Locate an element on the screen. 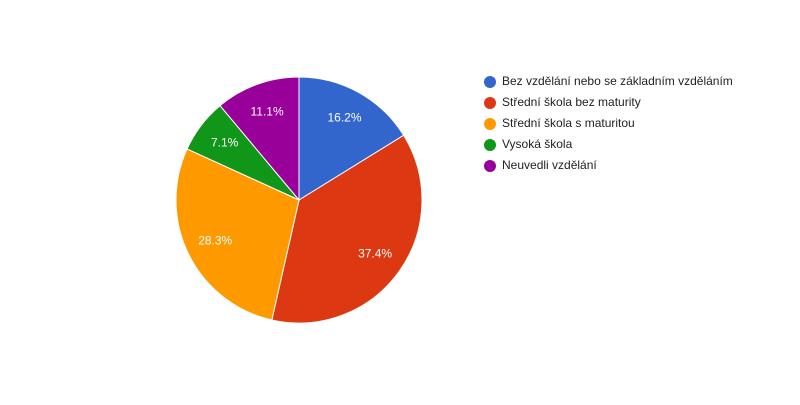 The width and height of the screenshot is (800, 405). legend-label: Neuvedli vzdělání is located at coordinates (549, 165).